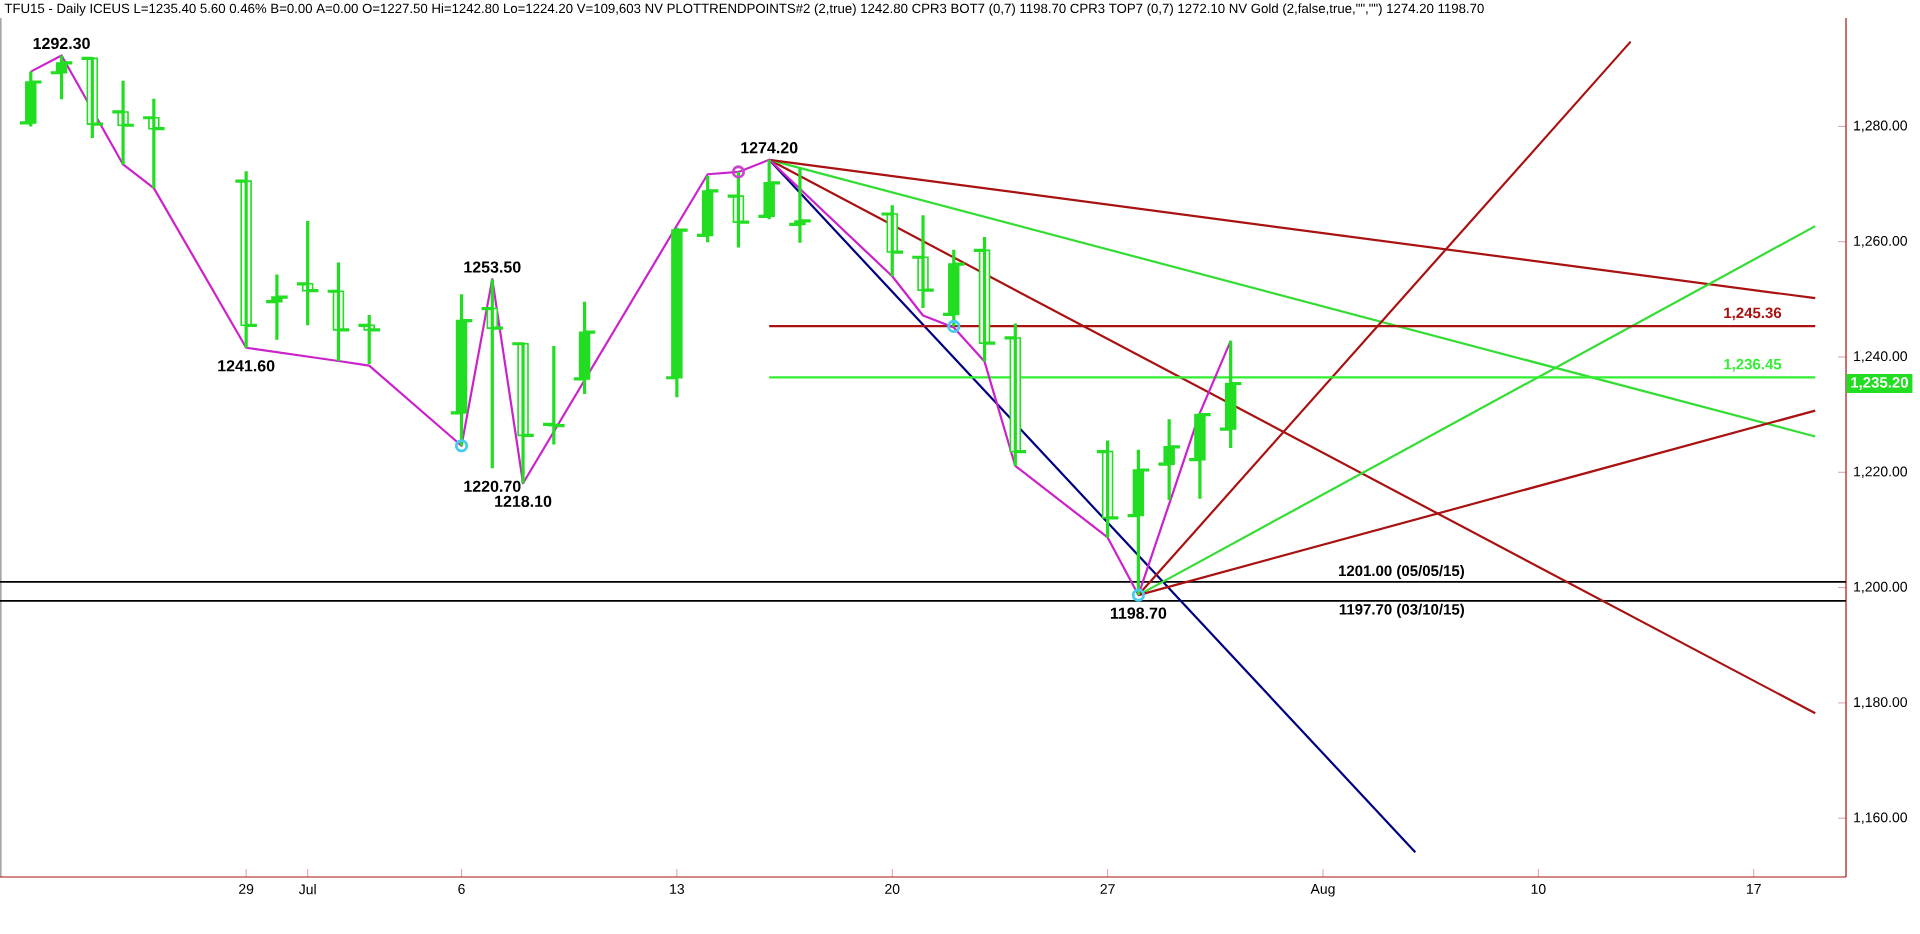  I want to click on annotation: 1220.70, so click(492, 486).